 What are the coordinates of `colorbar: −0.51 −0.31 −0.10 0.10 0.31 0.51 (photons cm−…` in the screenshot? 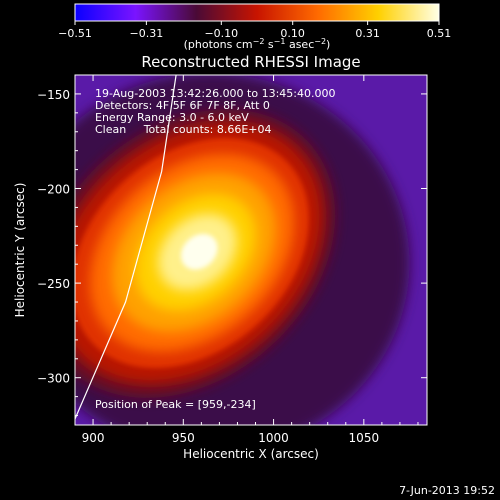 It's located at (254, 27).